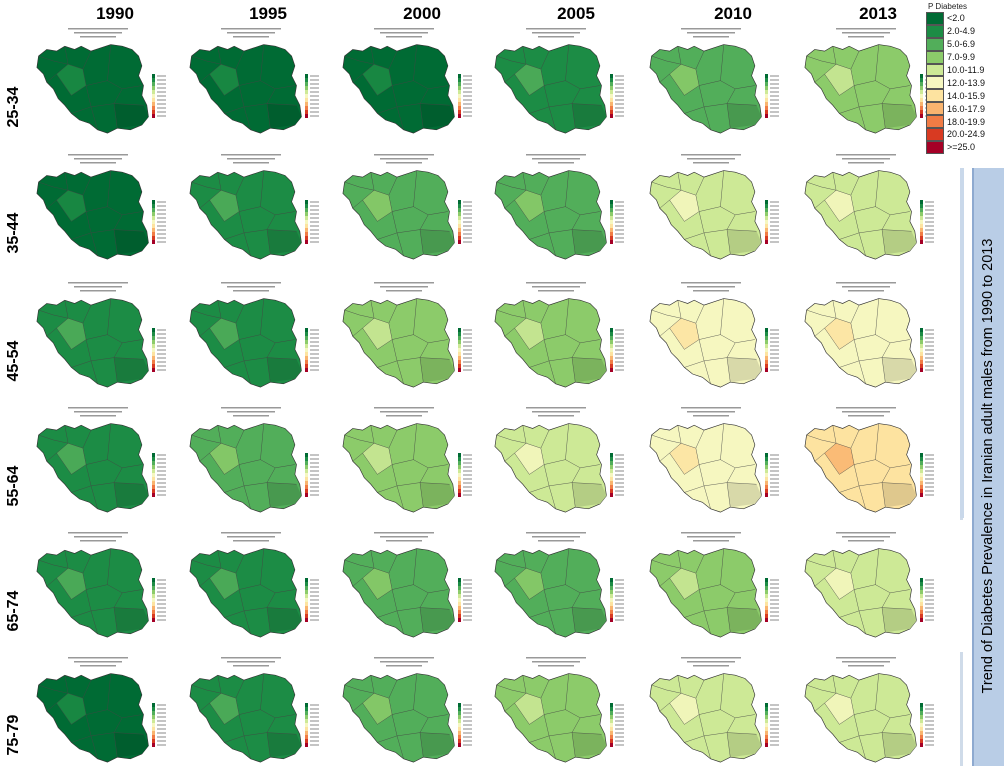  What do you see at coordinates (961, 709) in the screenshot?
I see `divider-line-lower` at bounding box center [961, 709].